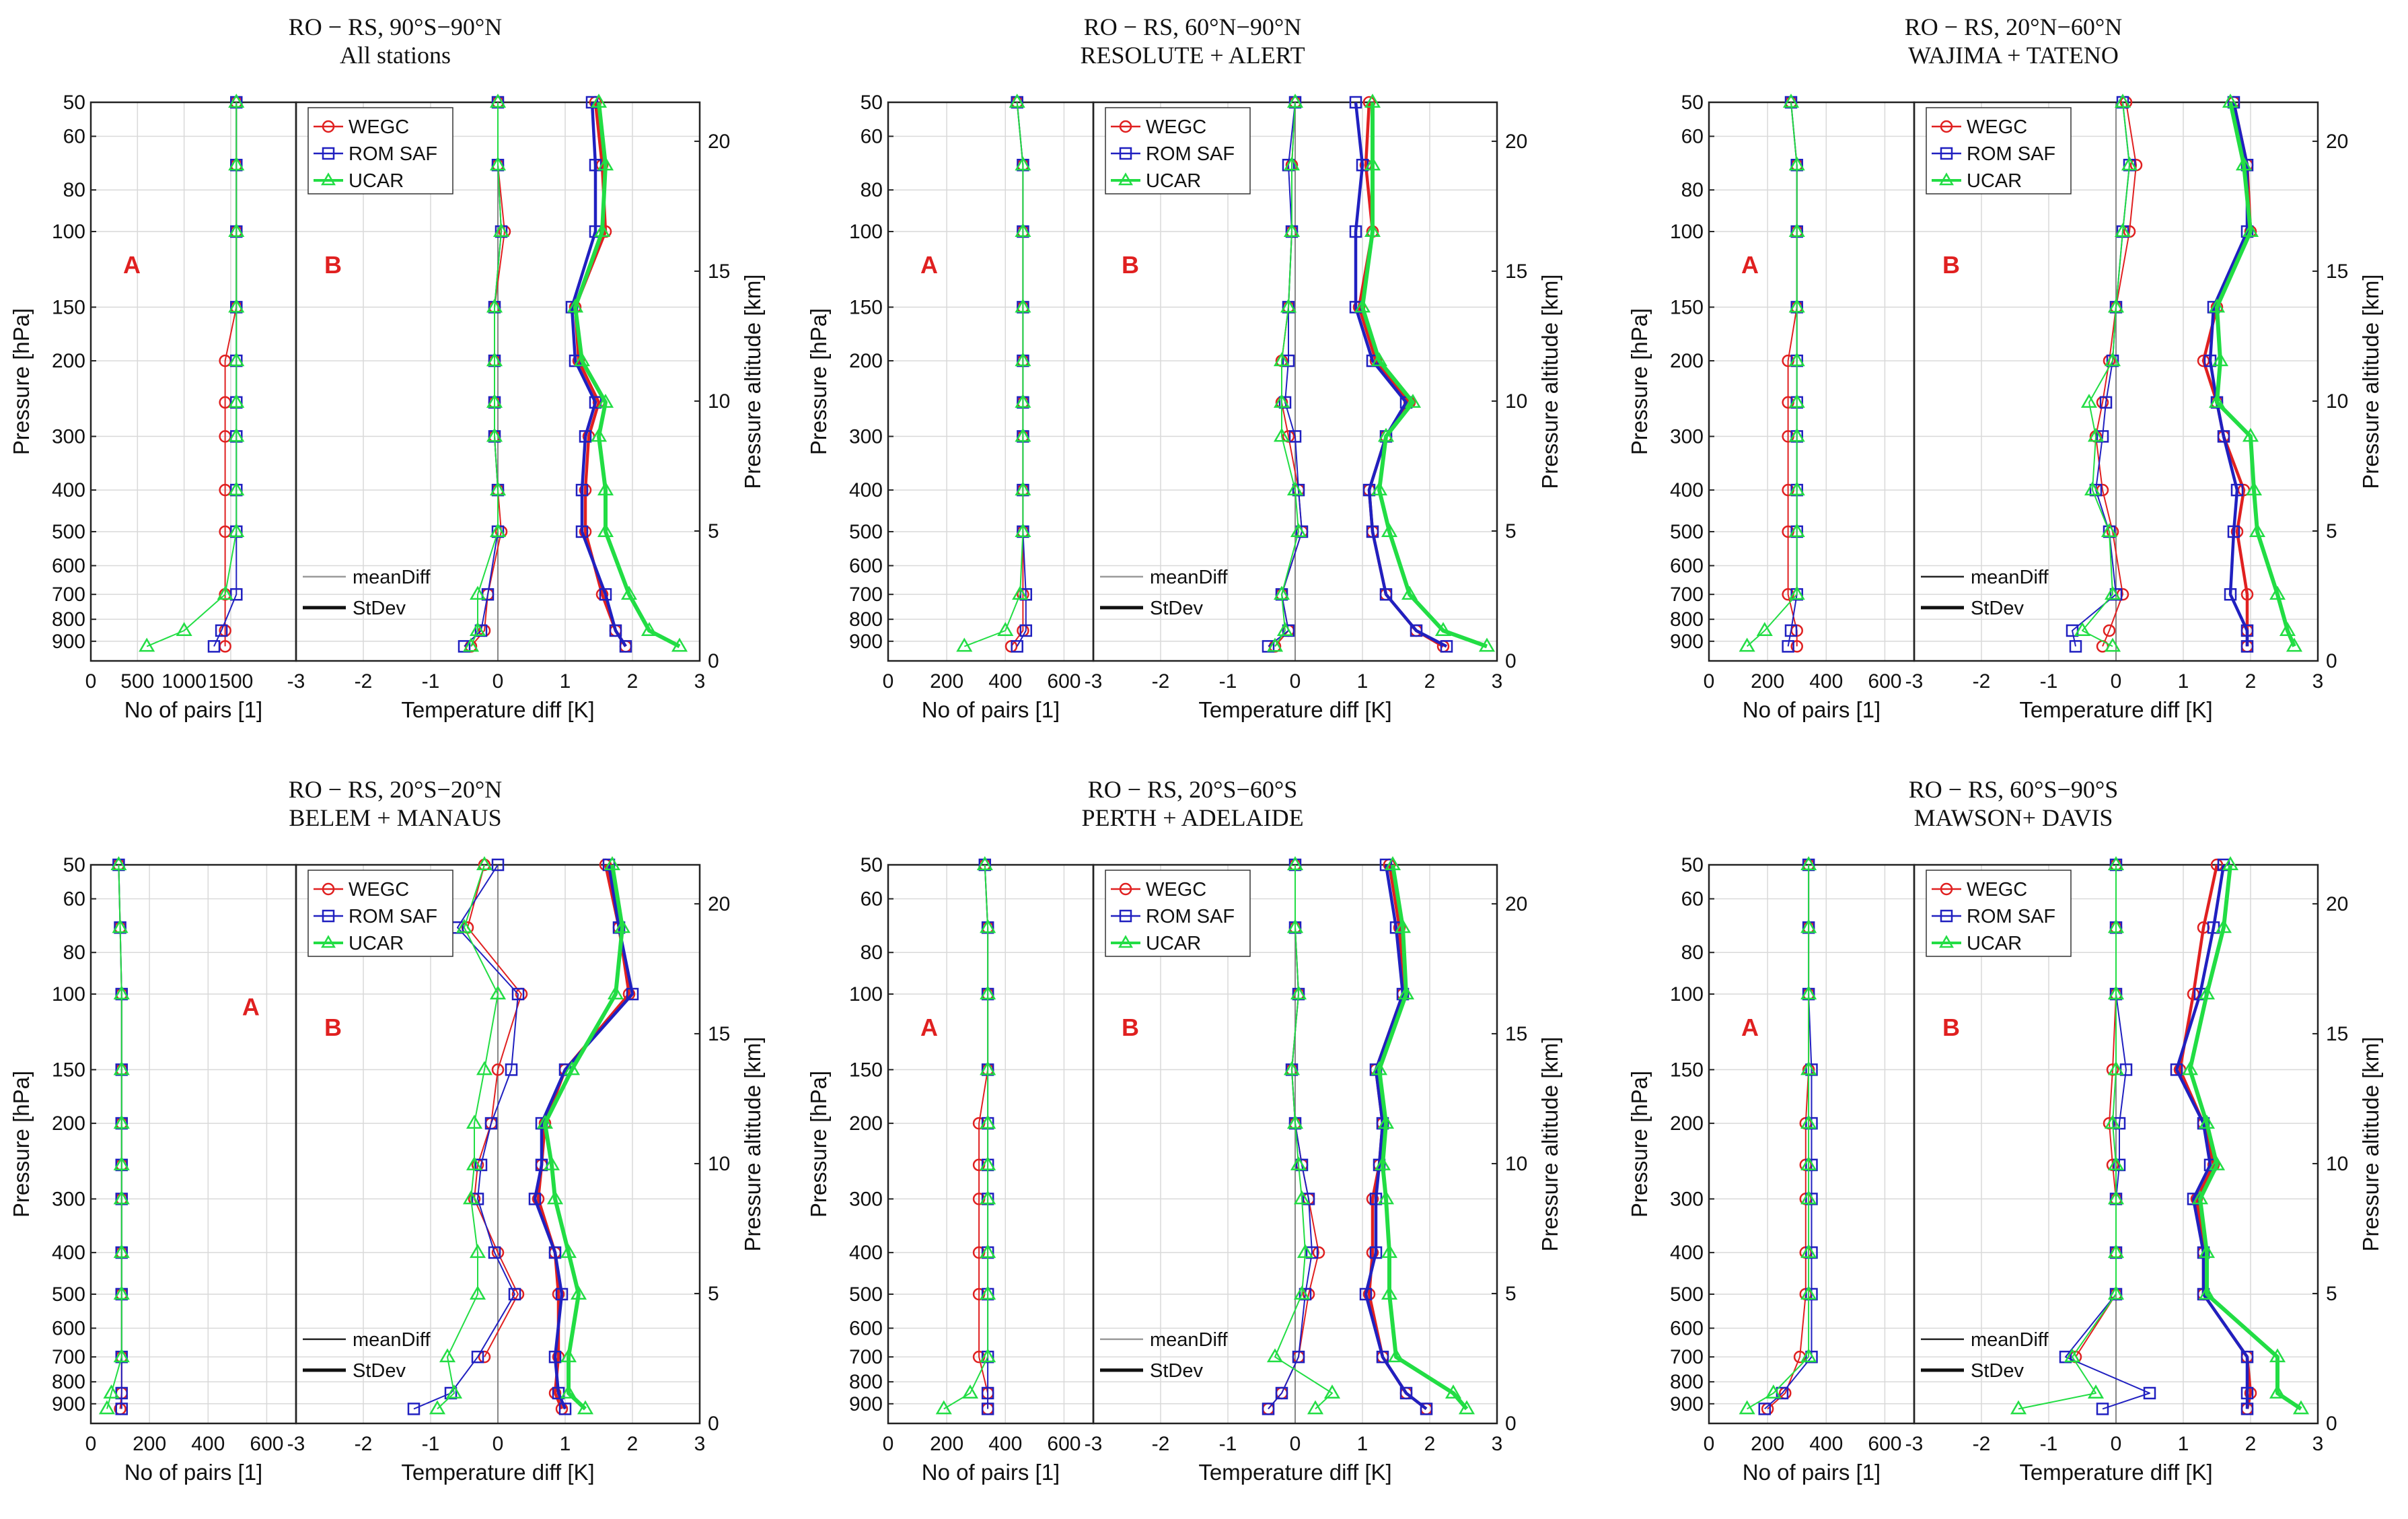 This screenshot has height=1519, width=2408. Describe the element at coordinates (1294, 709) in the screenshot. I see `tdiff-axis-label: Temperature diff [K]` at that location.